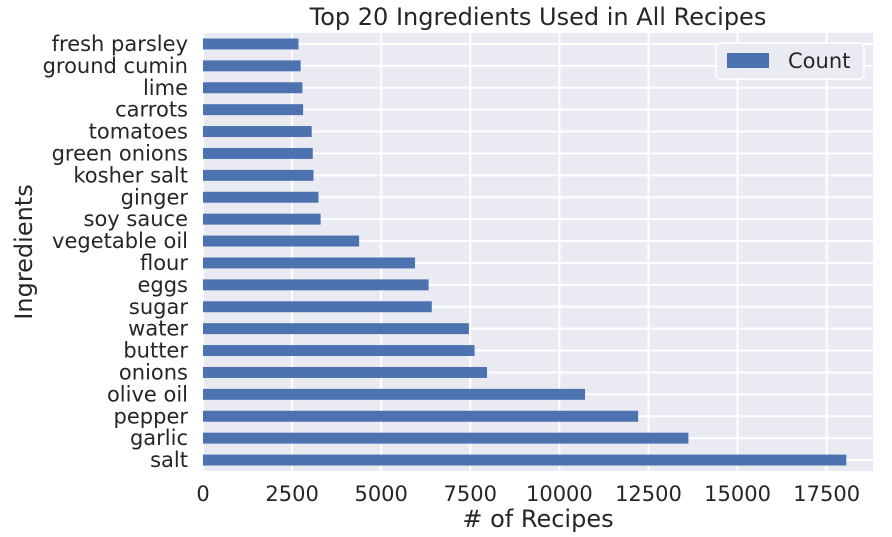 The height and width of the screenshot is (537, 892). What do you see at coordinates (251, 44) in the screenshot?
I see `bar-fresh-parsley` at bounding box center [251, 44].